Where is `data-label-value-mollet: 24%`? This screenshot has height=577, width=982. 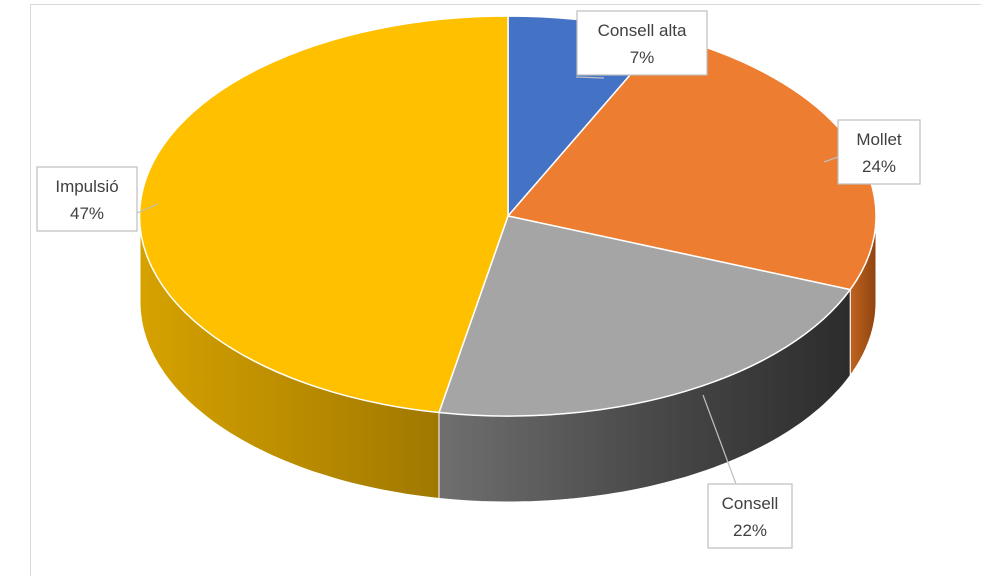
data-label-value-mollet: 24% is located at coordinates (879, 166).